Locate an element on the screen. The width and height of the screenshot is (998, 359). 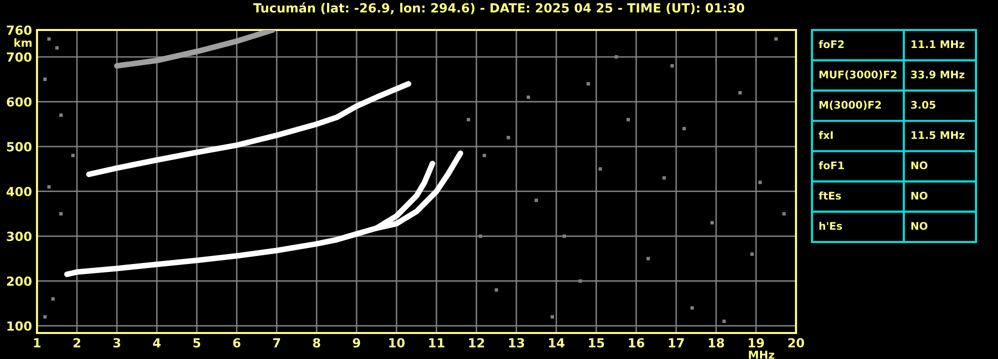
x-tick-label: 5 is located at coordinates (196, 343).